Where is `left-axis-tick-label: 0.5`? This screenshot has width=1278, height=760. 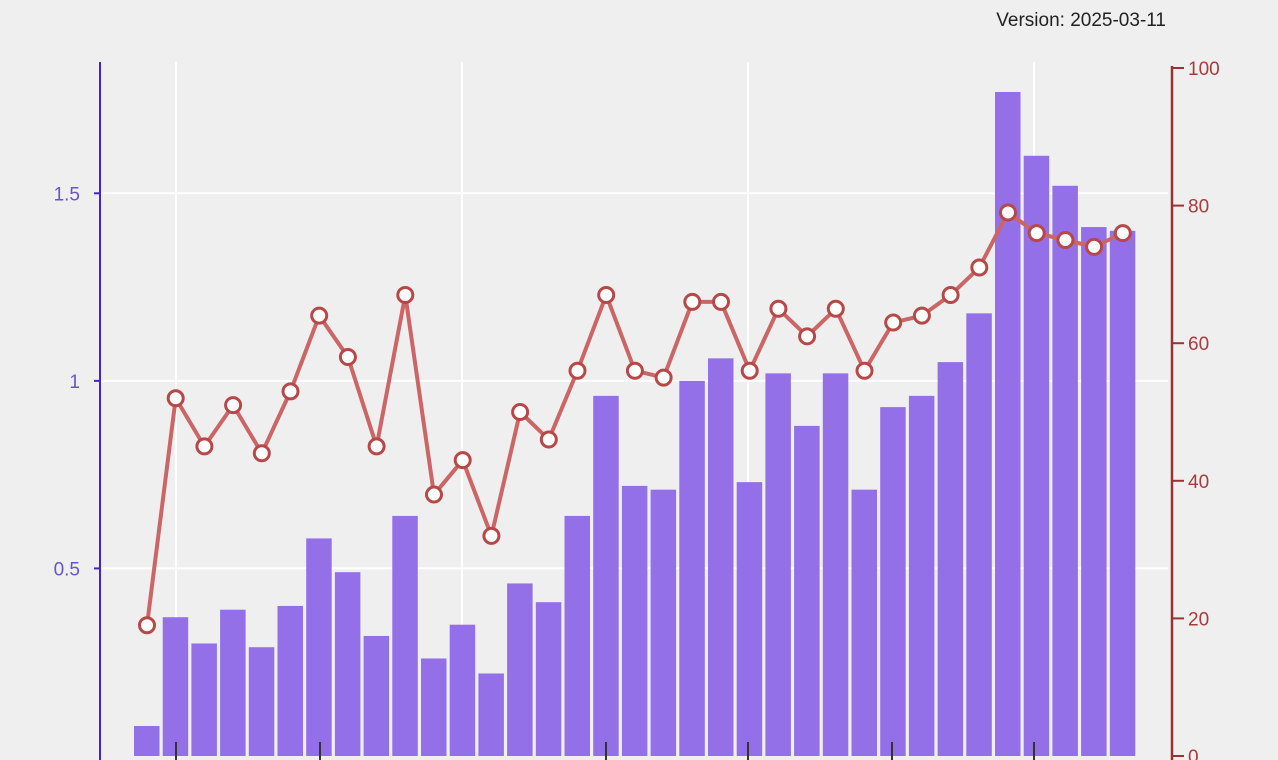 left-axis-tick-label: 0.5 is located at coordinates (67, 569).